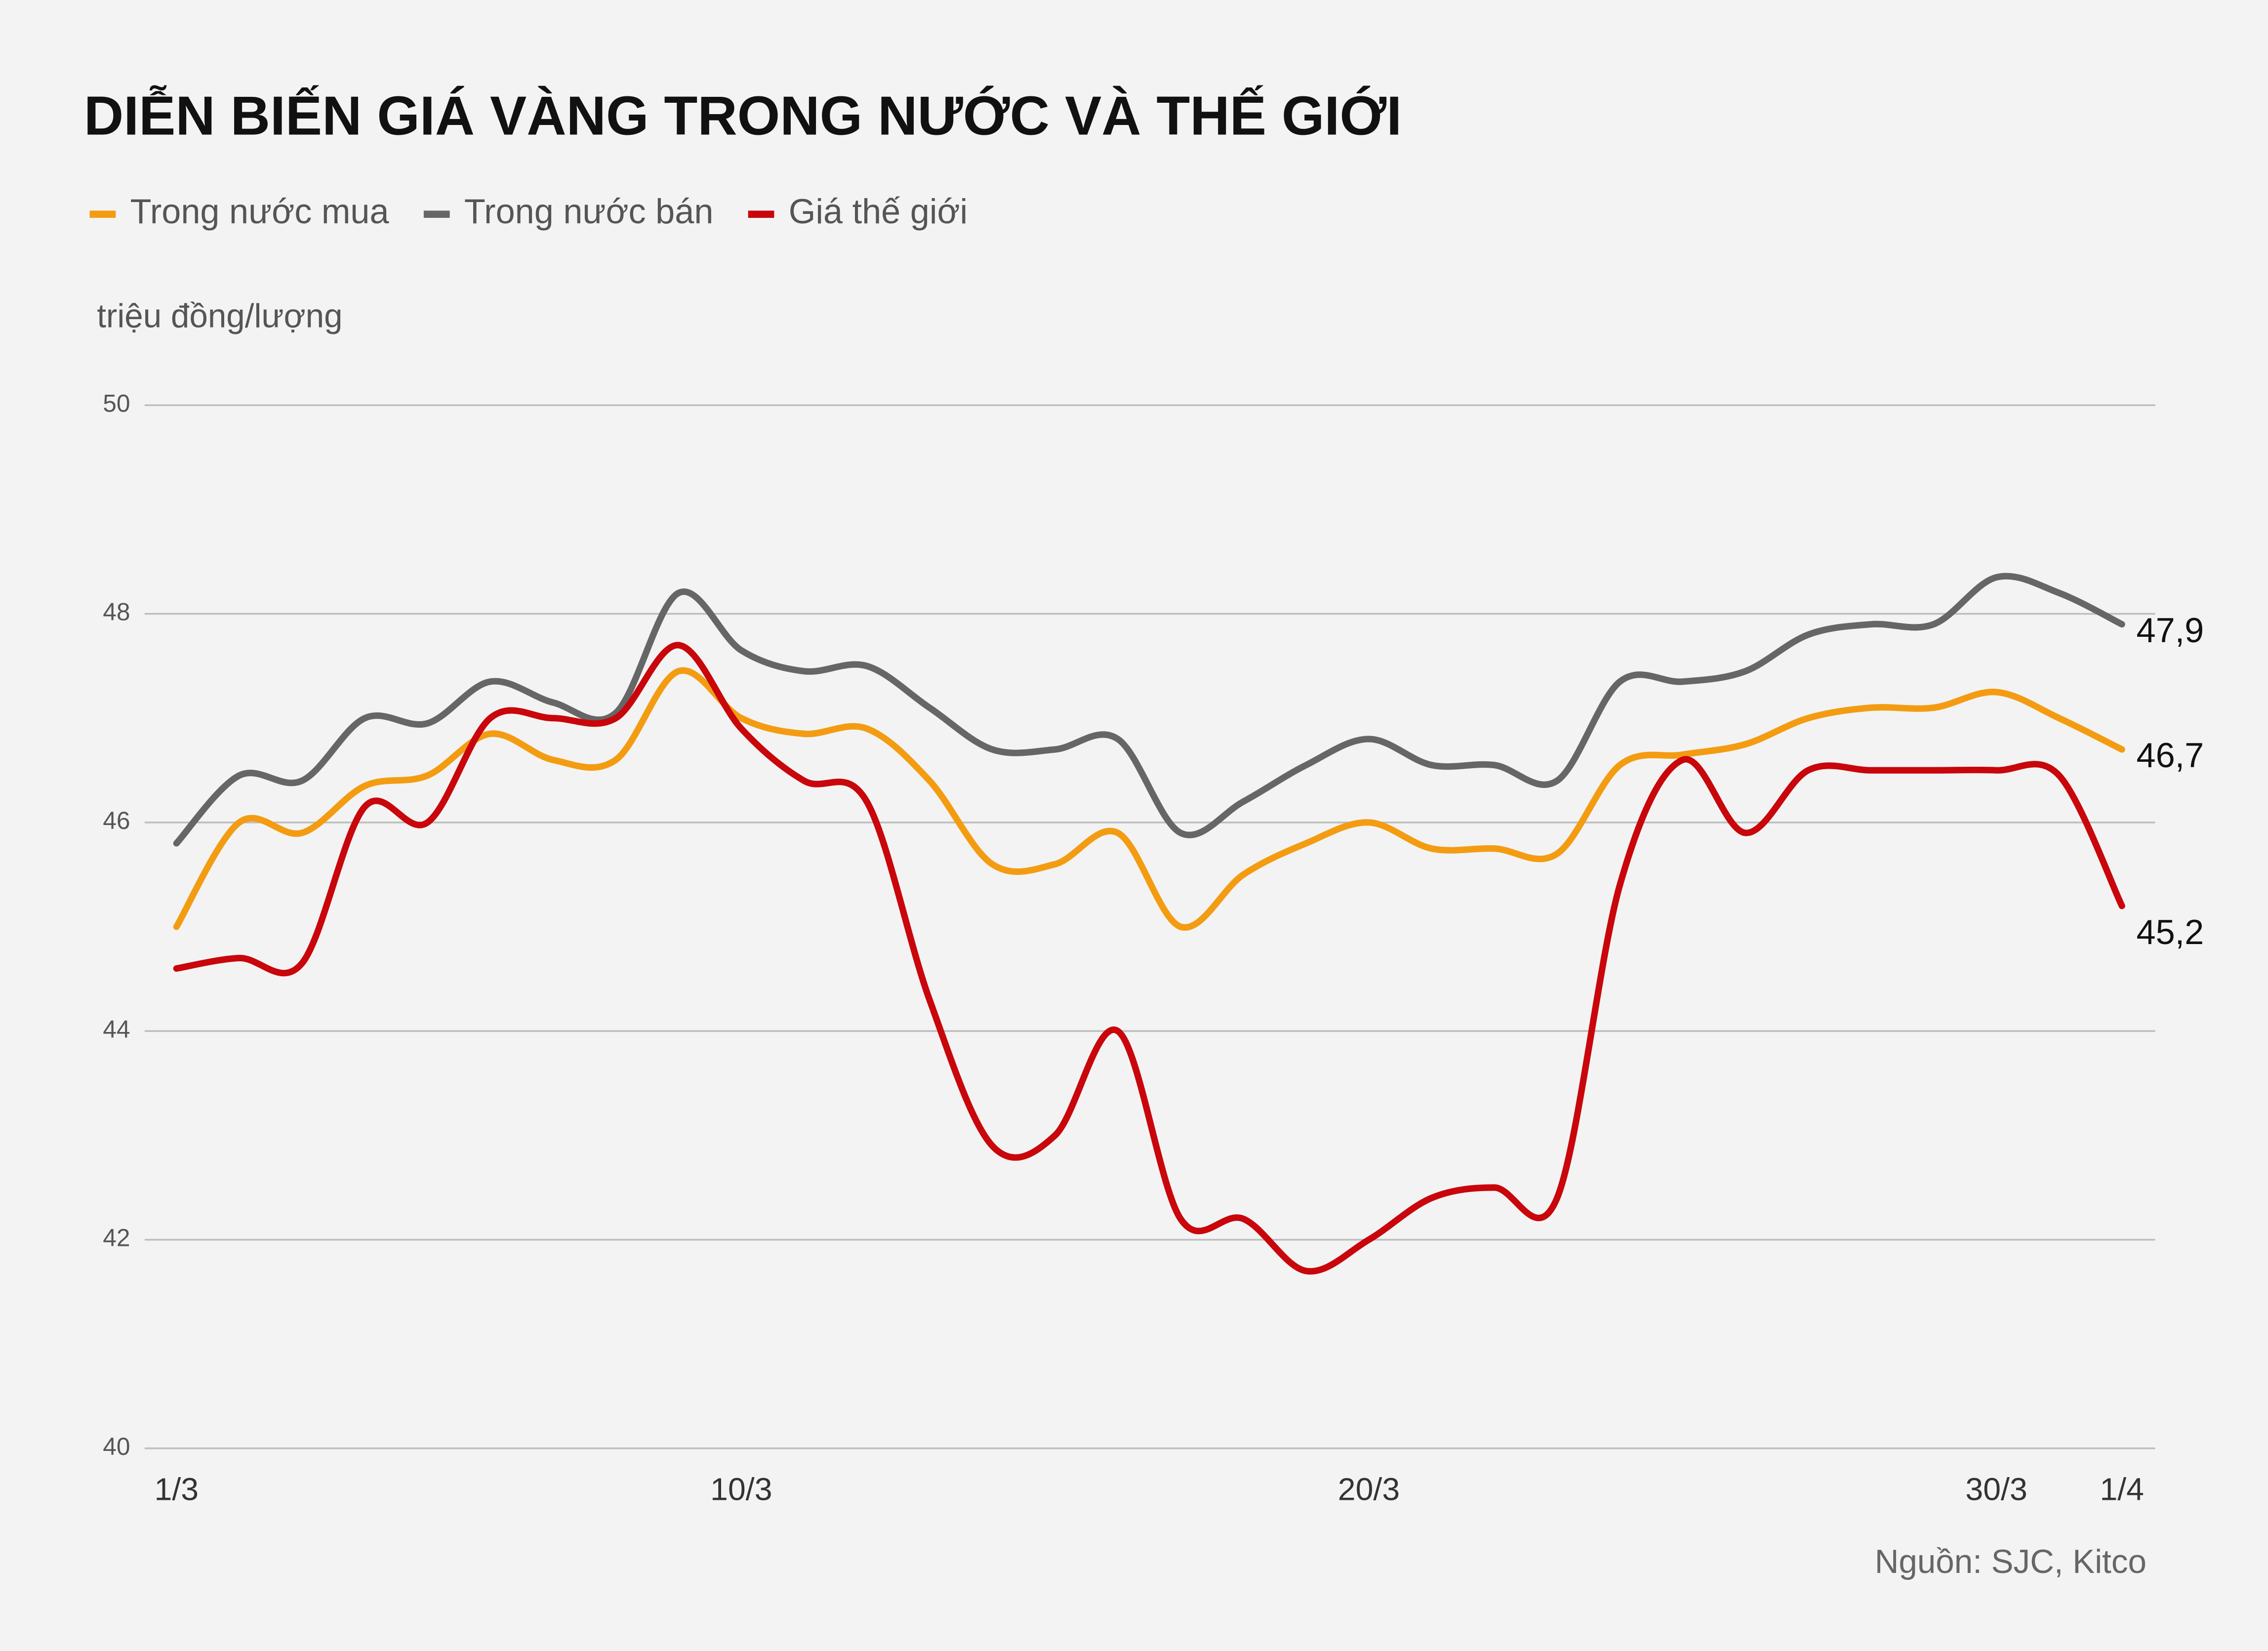 The height and width of the screenshot is (1651, 2268). I want to click on y-tick-label: 40, so click(116, 1446).